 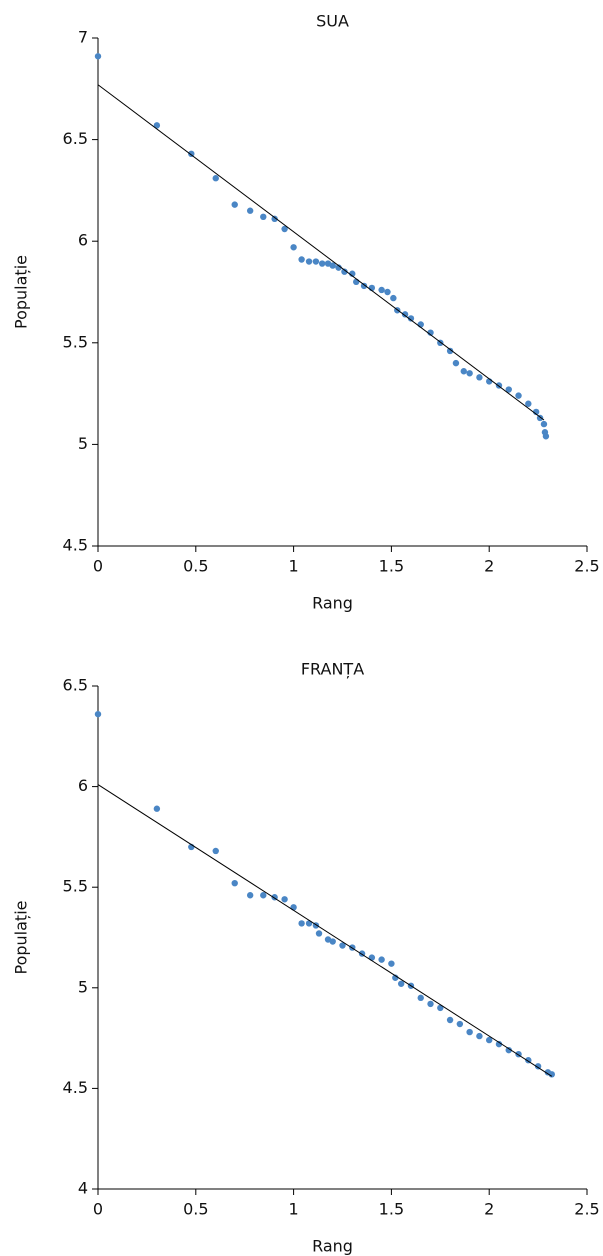 I want to click on chart-title: FRANȚA, so click(x=332, y=669).